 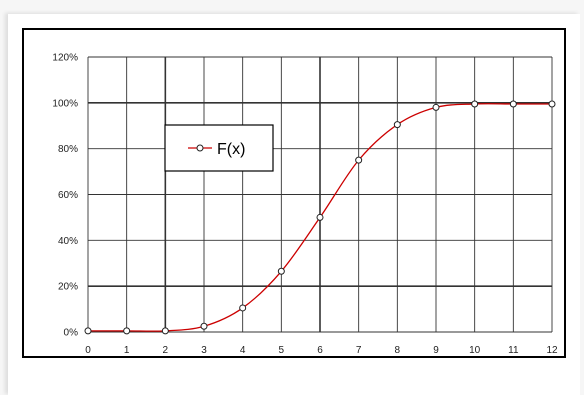 I want to click on legend-label-fx: F(x), so click(x=231, y=149).